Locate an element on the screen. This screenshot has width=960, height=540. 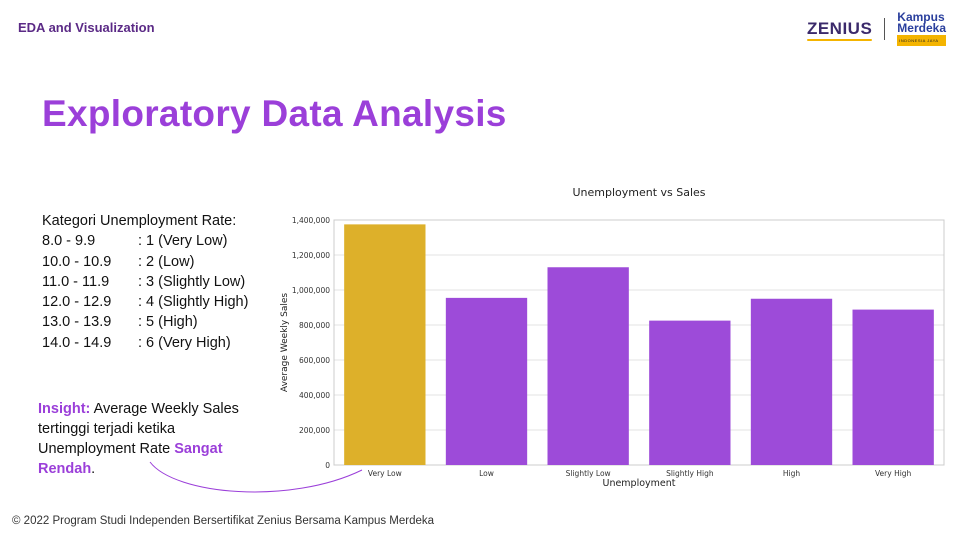
kategori-category: : 2 (Low) is located at coordinates (166, 261).